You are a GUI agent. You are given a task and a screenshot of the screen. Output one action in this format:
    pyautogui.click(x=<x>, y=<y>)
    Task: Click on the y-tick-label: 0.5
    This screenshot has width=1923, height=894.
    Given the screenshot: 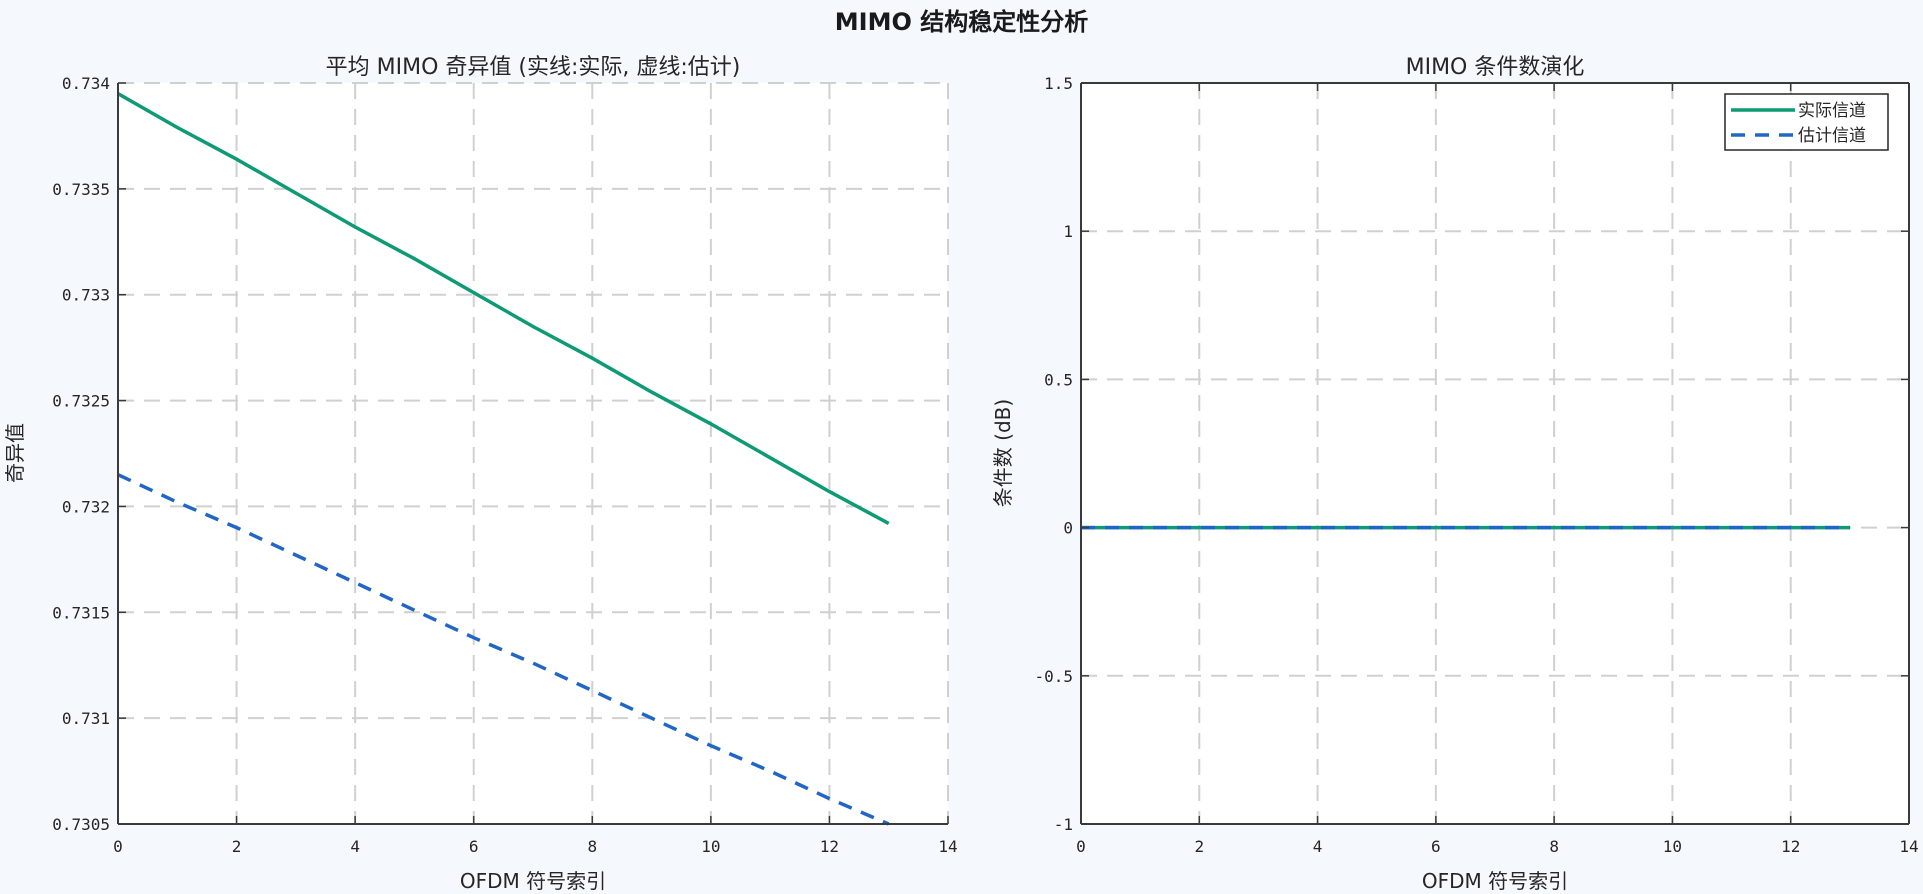 What is the action you would take?
    pyautogui.click(x=1058, y=379)
    